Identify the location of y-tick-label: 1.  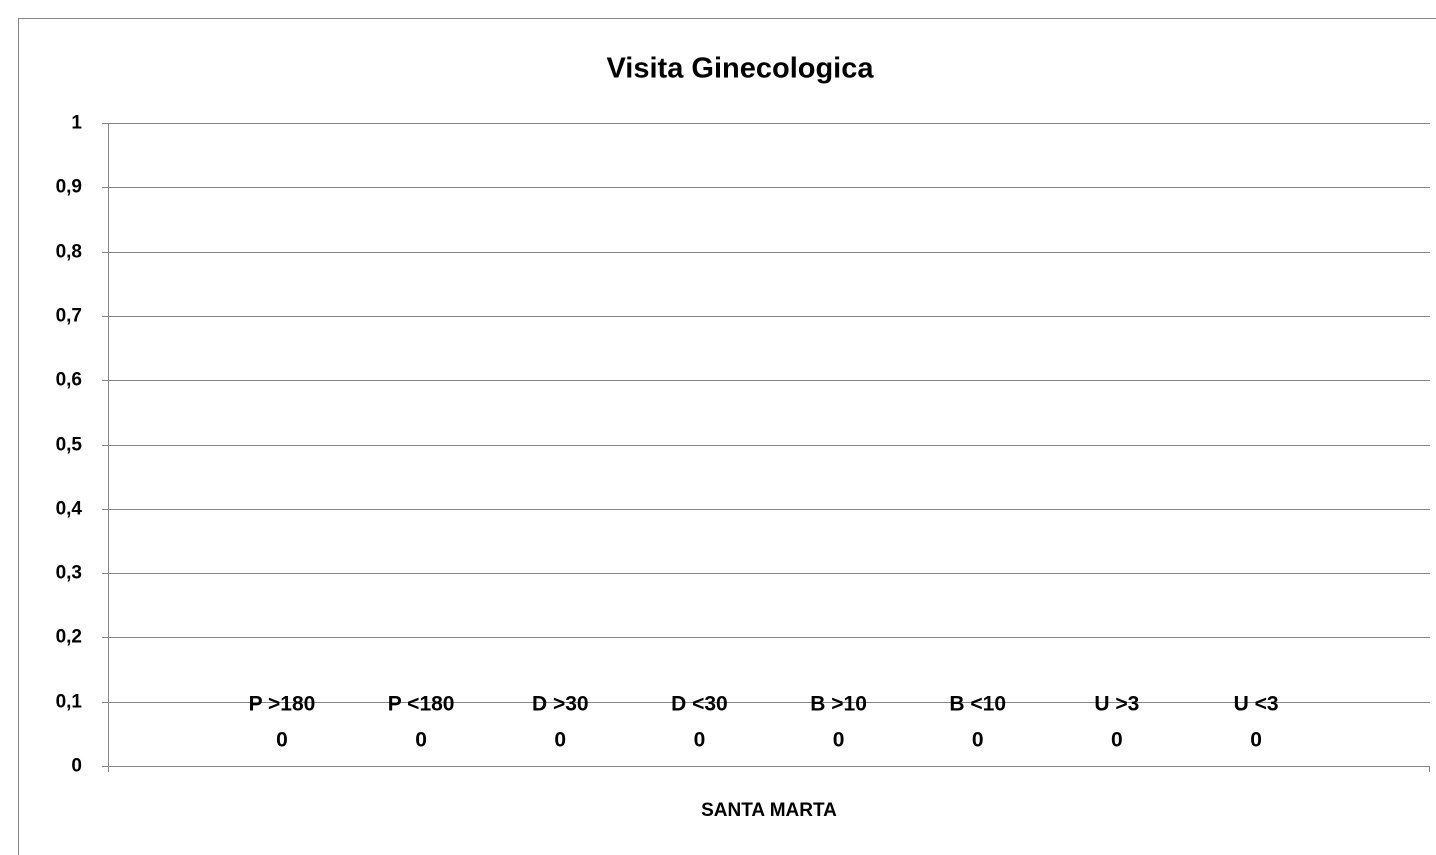
(76, 123).